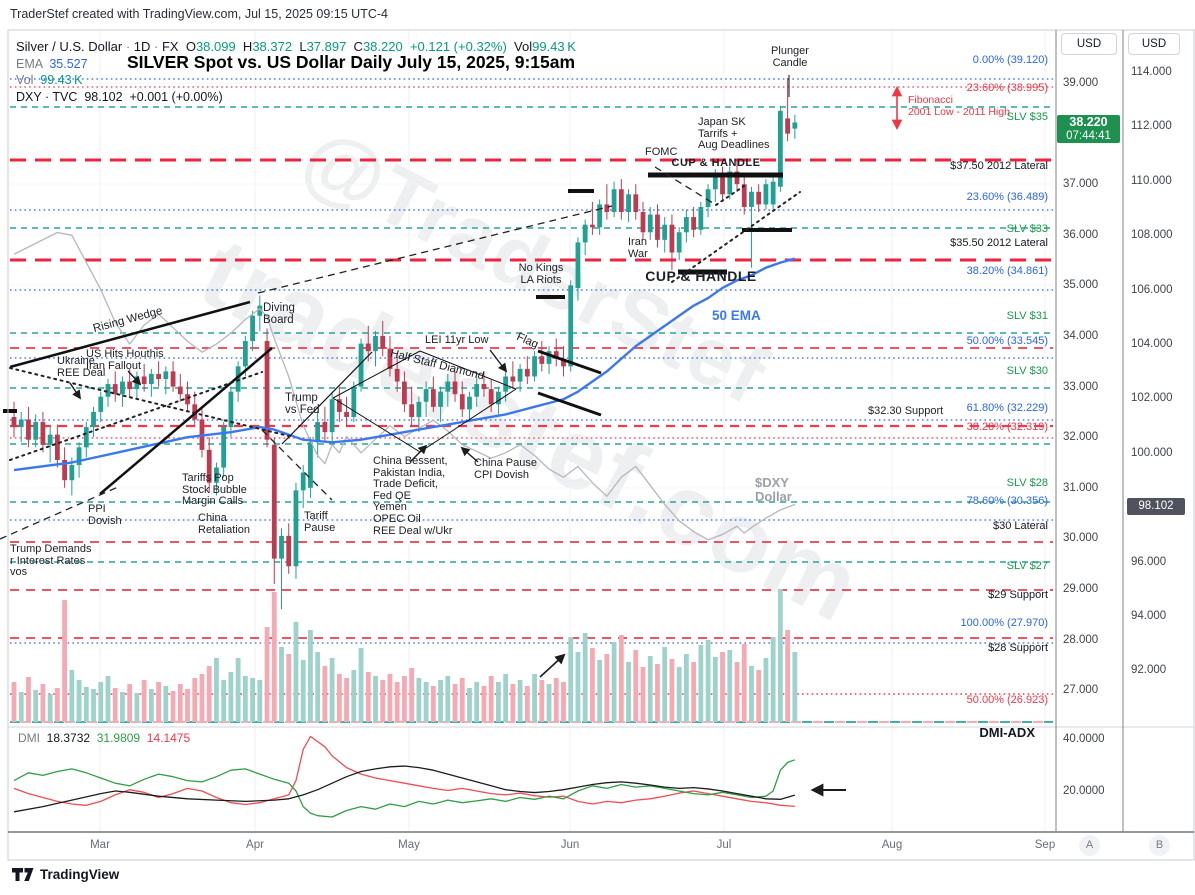  I want to click on left-axis-tick: 29.000, so click(1081, 589).